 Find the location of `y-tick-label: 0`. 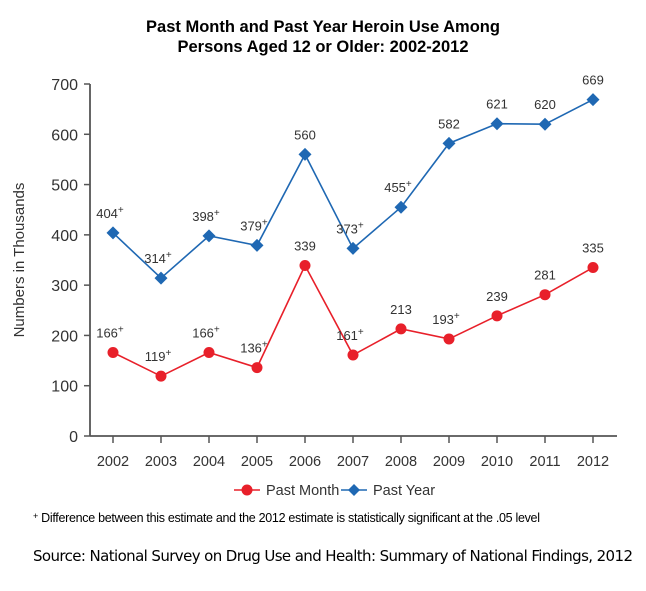

y-tick-label: 0 is located at coordinates (73, 437).